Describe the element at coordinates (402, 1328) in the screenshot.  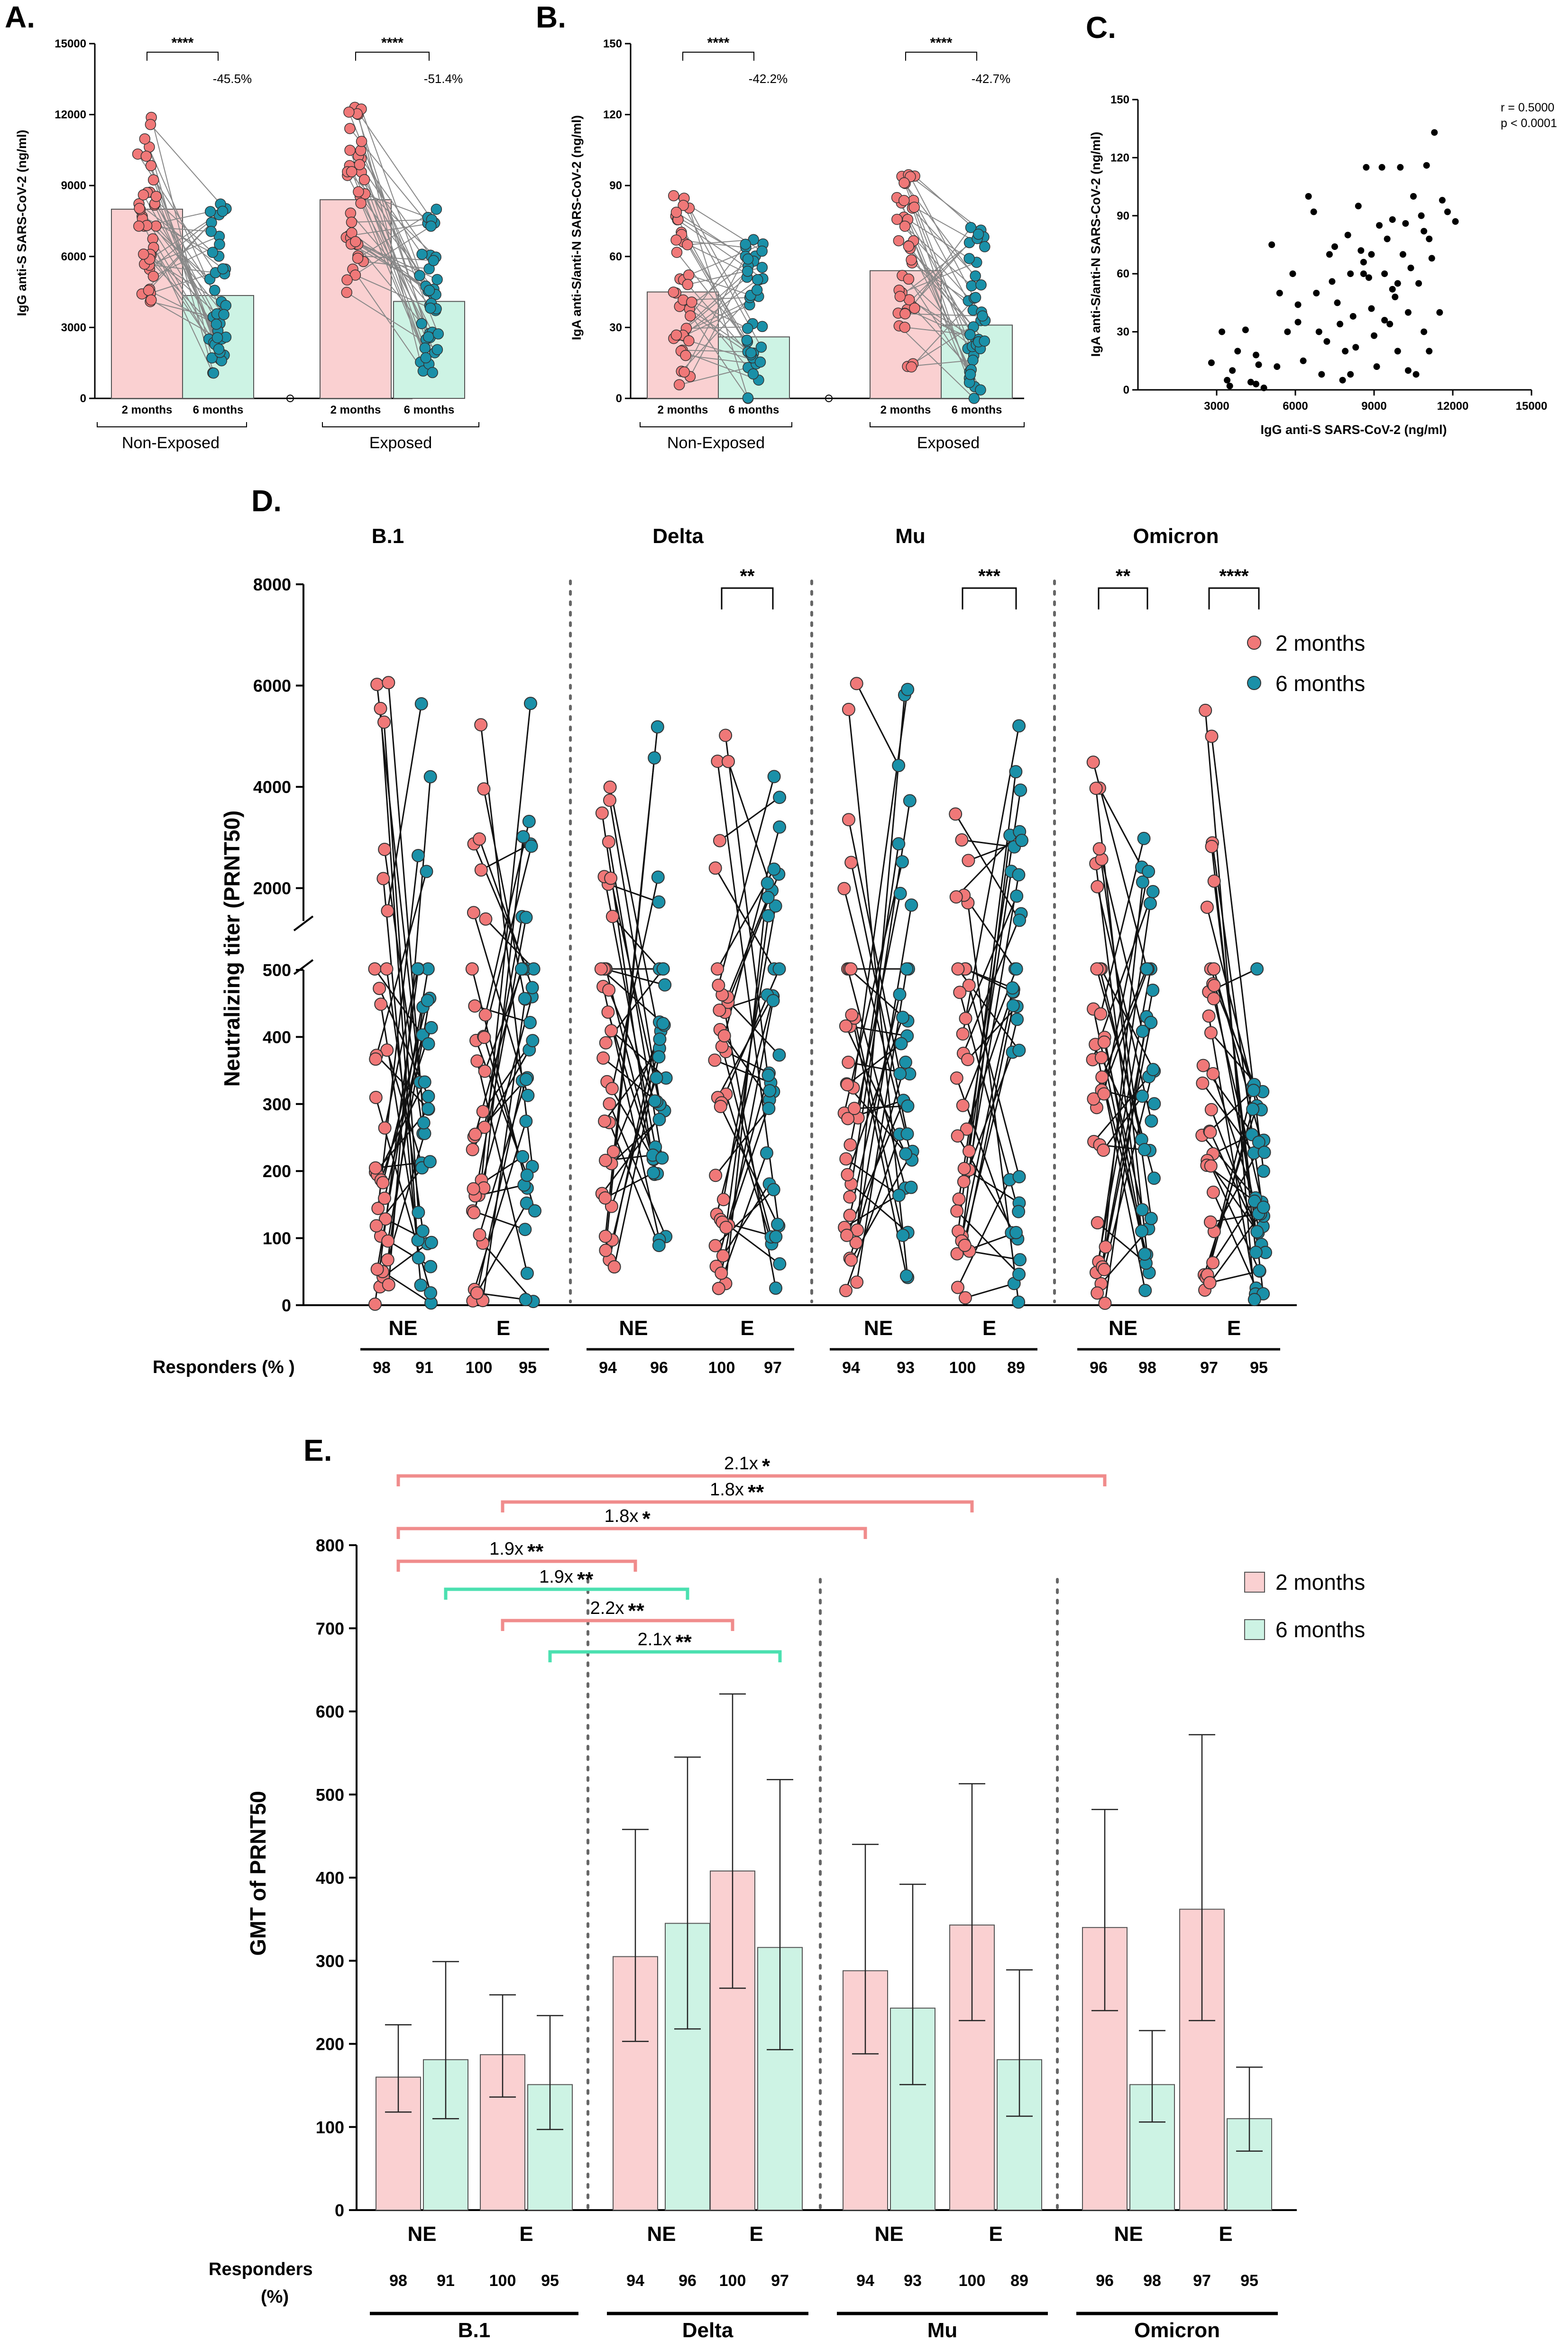
I see `panel-d-group-ne: NE` at that location.